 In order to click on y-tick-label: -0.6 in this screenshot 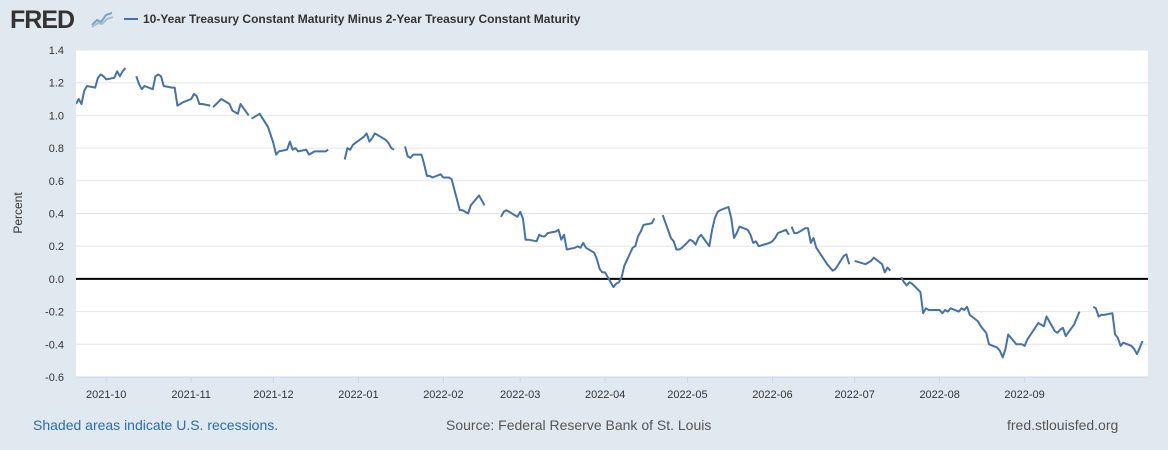, I will do `click(54, 378)`.